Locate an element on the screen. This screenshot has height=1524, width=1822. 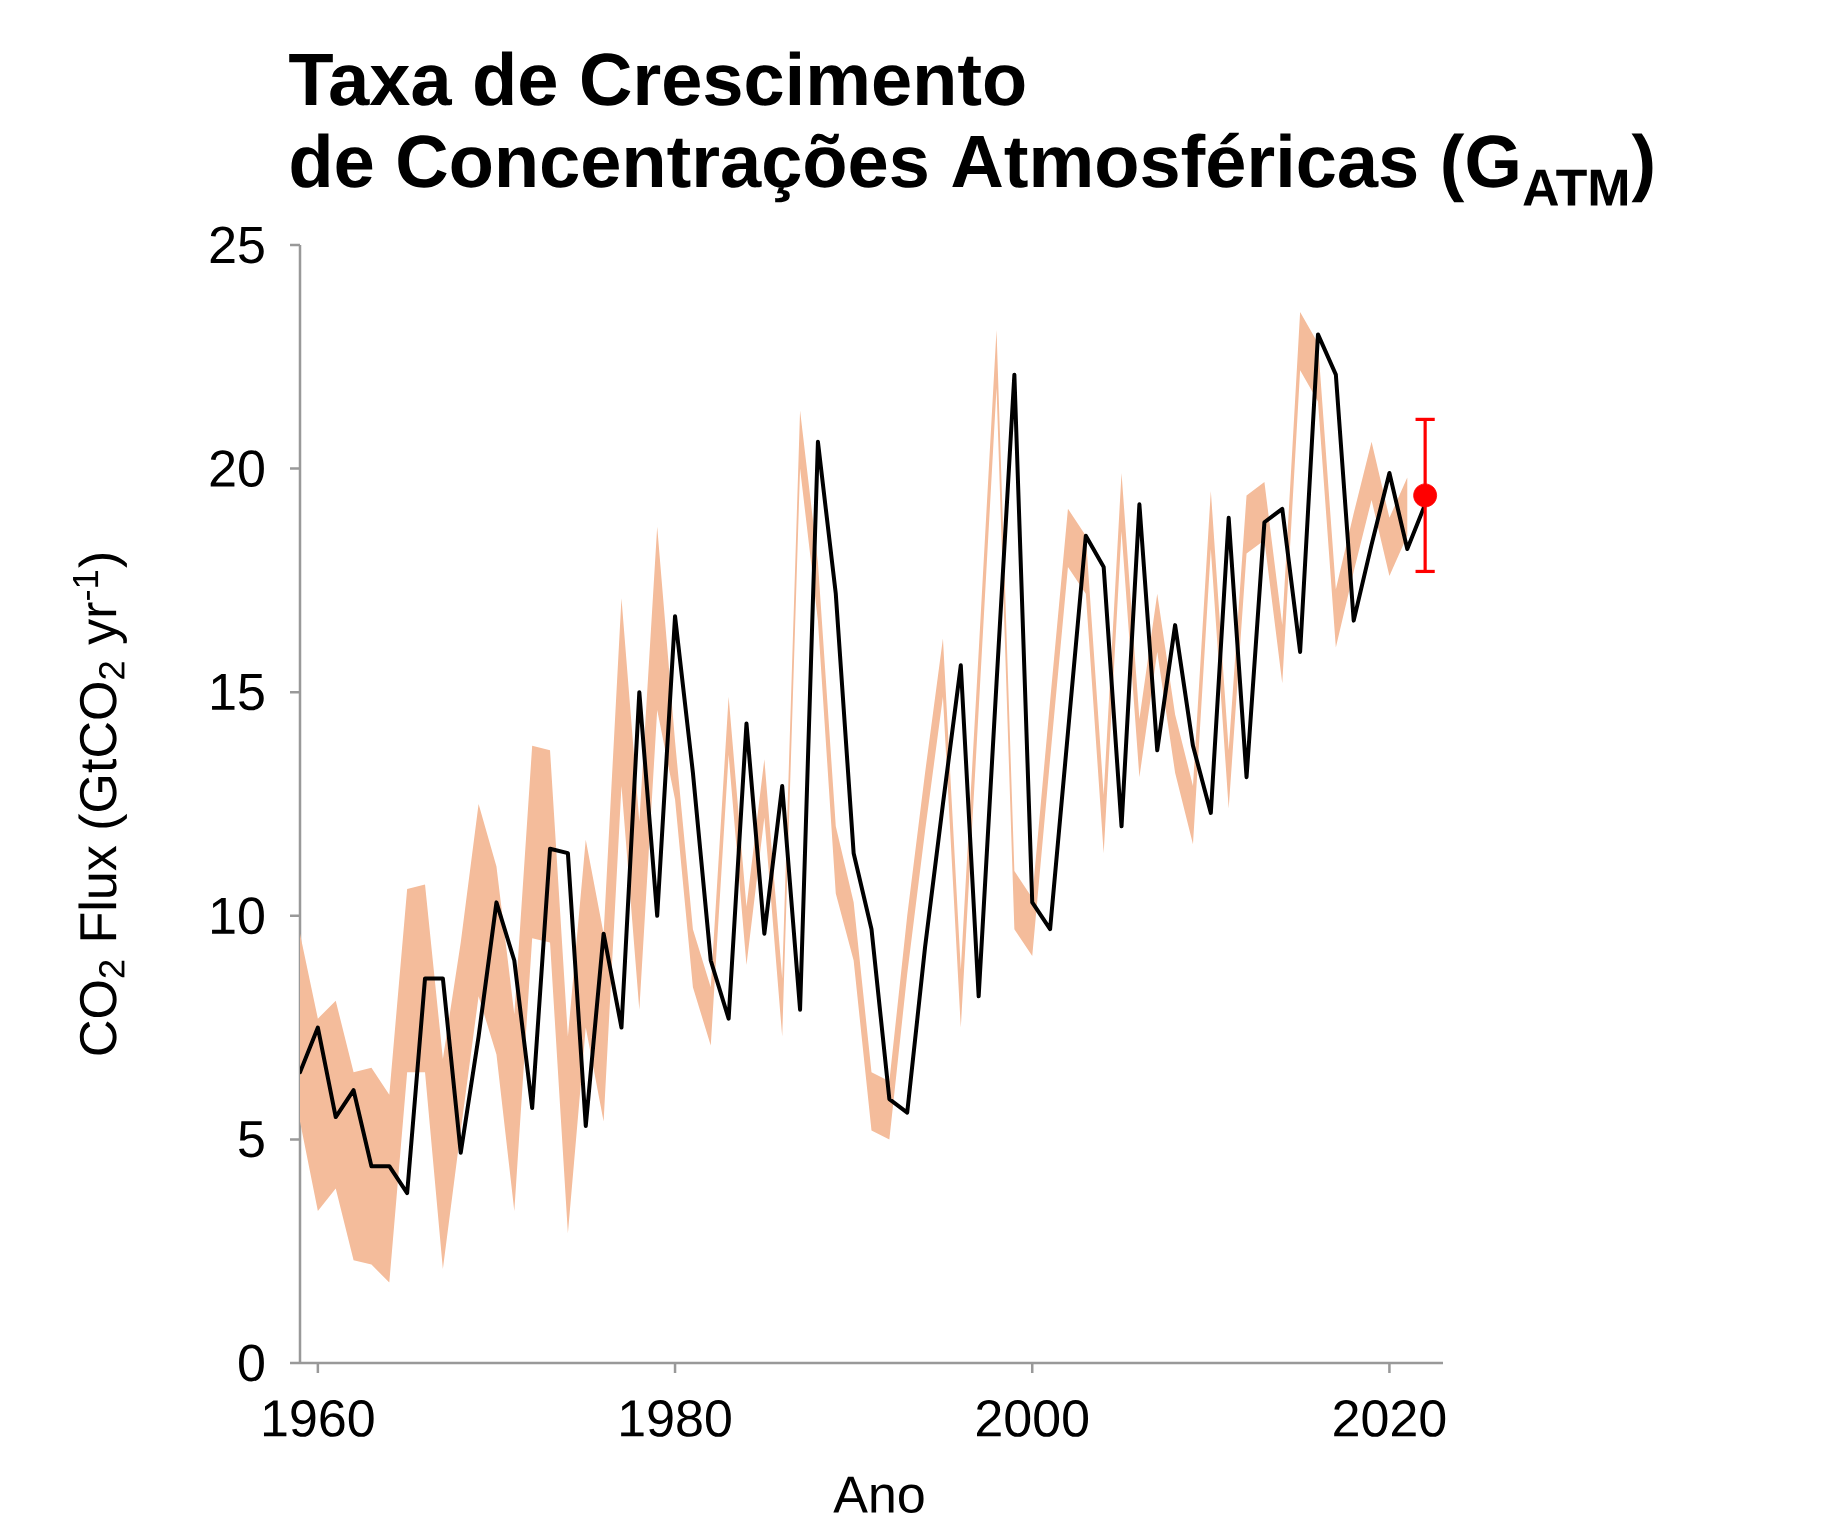
y-axis-title: CO$_{2}$ Flux (GtCO$_{2}$ yr$^{-1}$) is located at coordinates (100, 804).